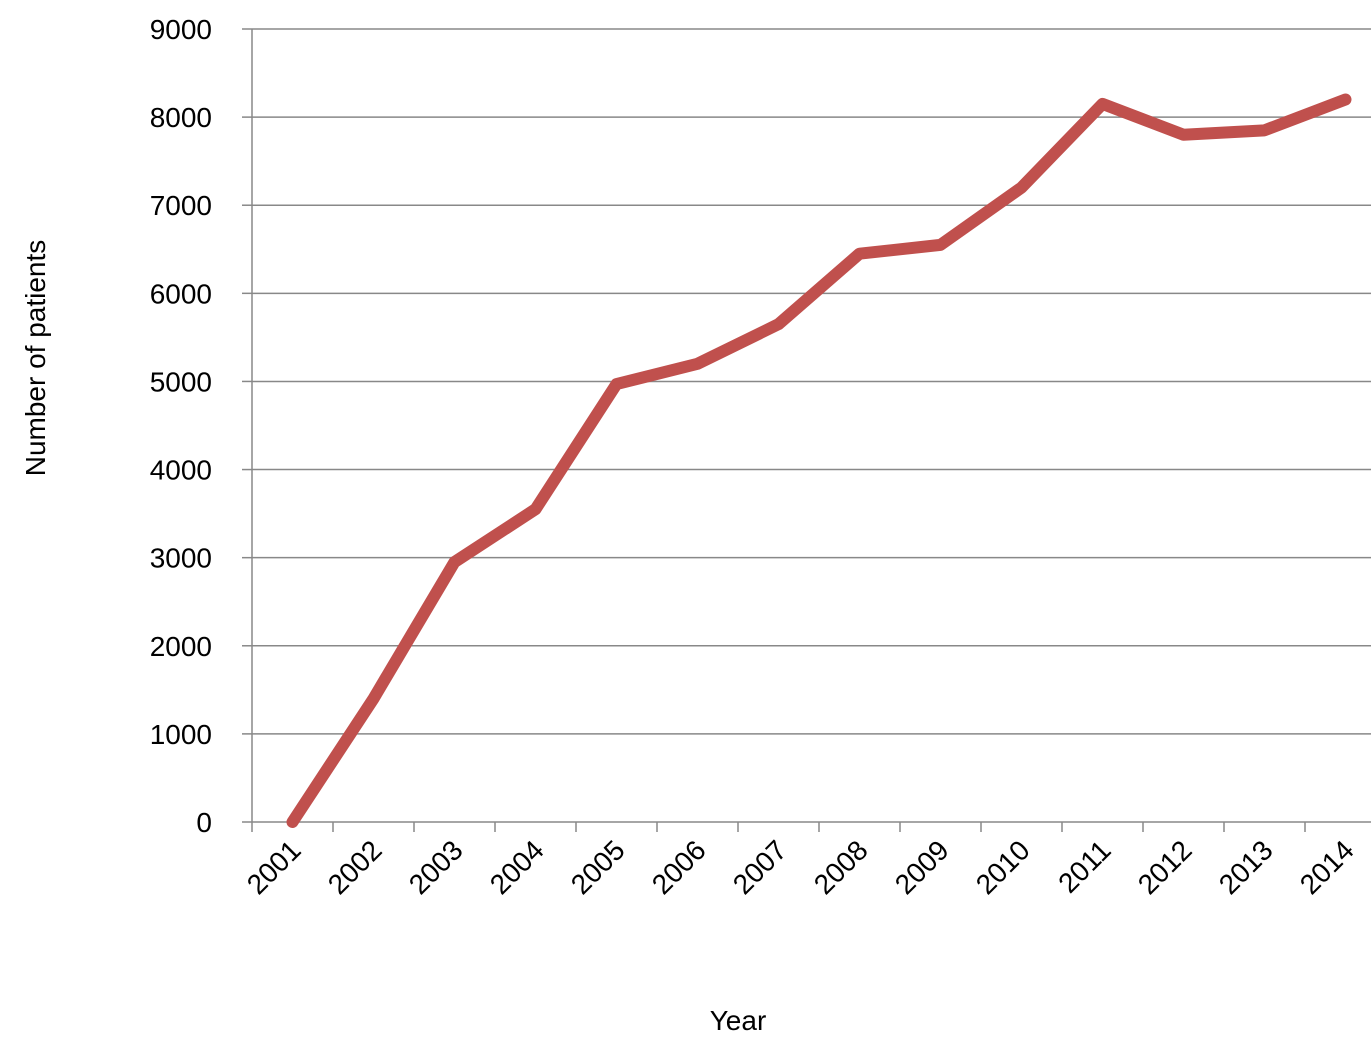 Image resolution: width=1371 pixels, height=1046 pixels. Describe the element at coordinates (841, 867) in the screenshot. I see `x-tick-label: 2008` at that location.